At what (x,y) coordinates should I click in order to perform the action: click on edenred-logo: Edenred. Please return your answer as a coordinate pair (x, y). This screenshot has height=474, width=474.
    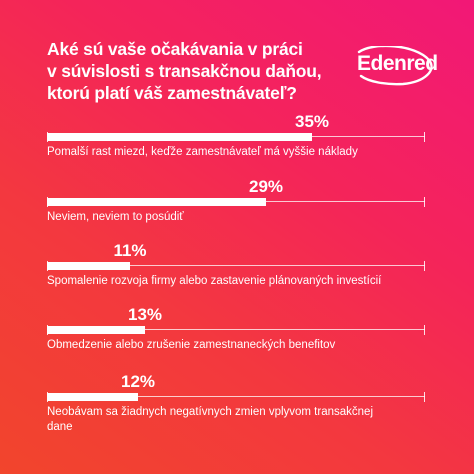
    Looking at the image, I should click on (395, 66).